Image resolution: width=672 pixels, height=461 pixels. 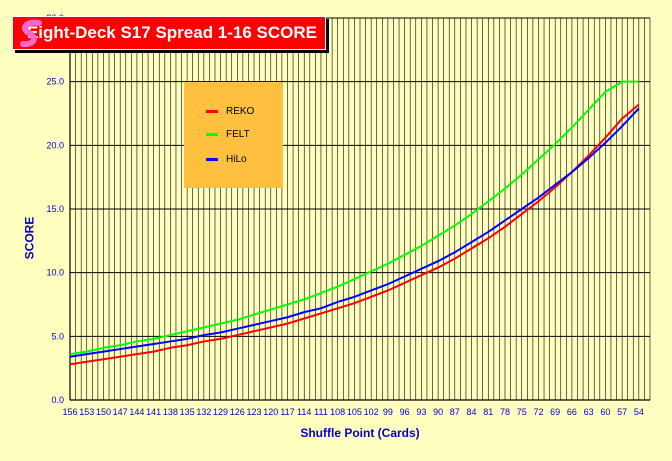 I want to click on legend-label-hilo: HiLo, so click(x=236, y=159).